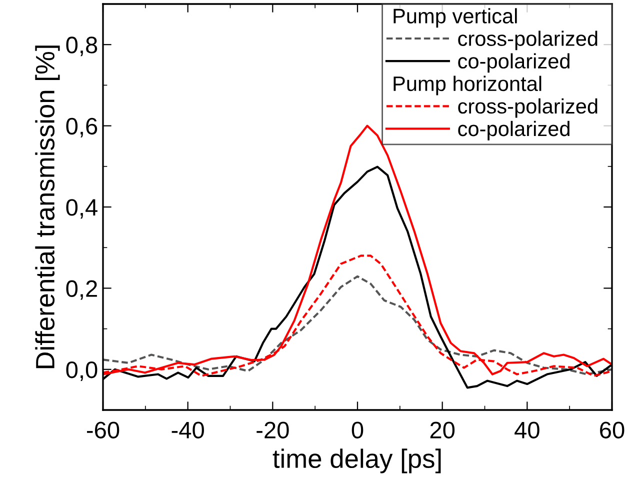 The width and height of the screenshot is (628, 495). What do you see at coordinates (468, 86) in the screenshot?
I see `annotation: Pump horizontal` at bounding box center [468, 86].